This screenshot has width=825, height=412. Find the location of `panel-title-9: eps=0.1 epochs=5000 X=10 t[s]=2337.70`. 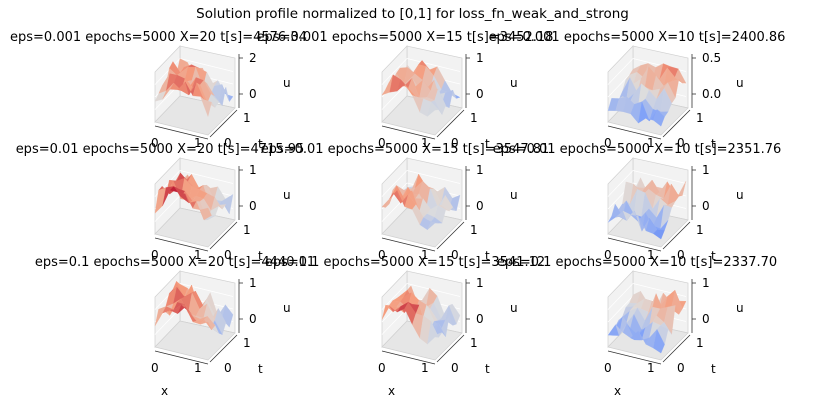

panel-title-9: eps=0.1 epochs=5000 X=10 t[s]=2337.70 is located at coordinates (637, 262).